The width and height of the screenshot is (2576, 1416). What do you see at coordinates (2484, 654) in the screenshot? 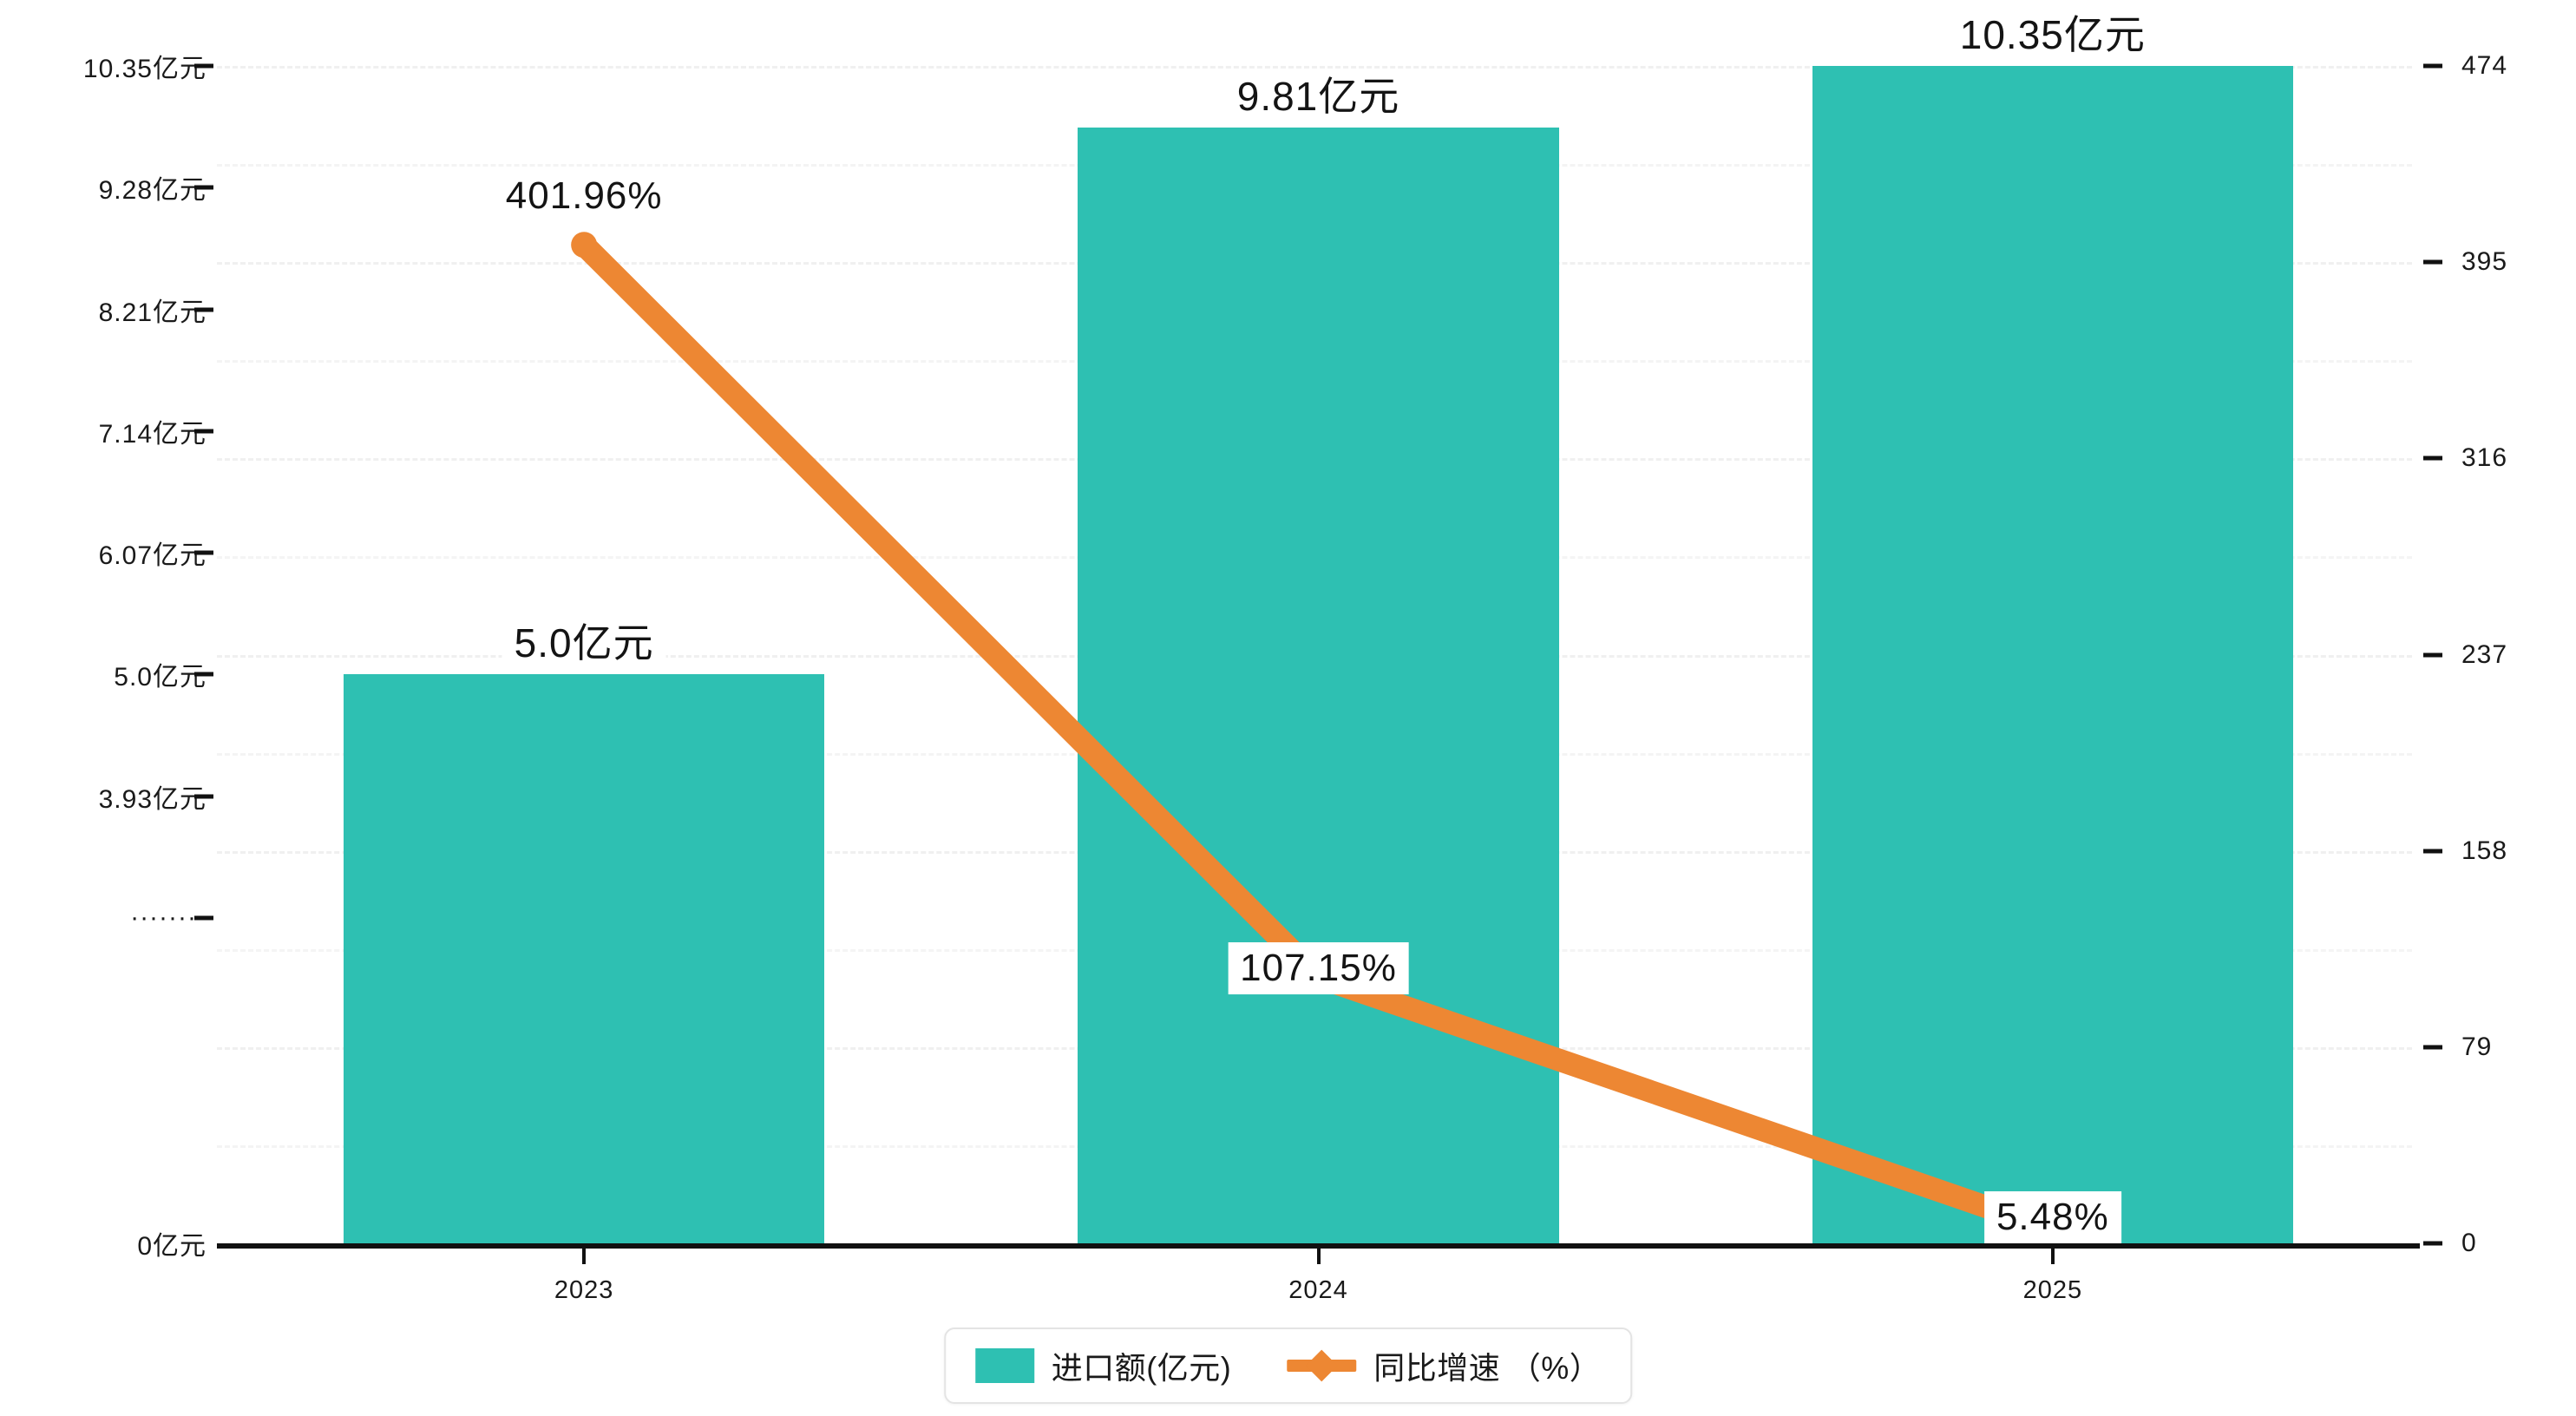
I see `y-axis-right-tick-label: 237` at bounding box center [2484, 654].